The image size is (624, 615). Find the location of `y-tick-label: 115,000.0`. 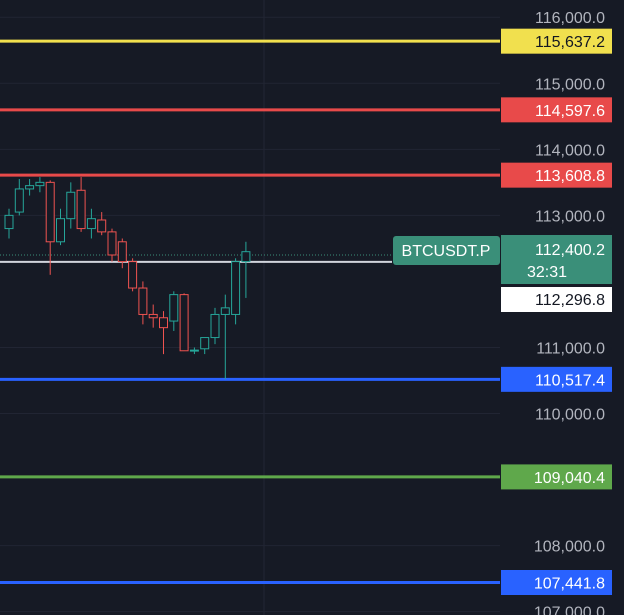

y-tick-label: 115,000.0 is located at coordinates (570, 84).